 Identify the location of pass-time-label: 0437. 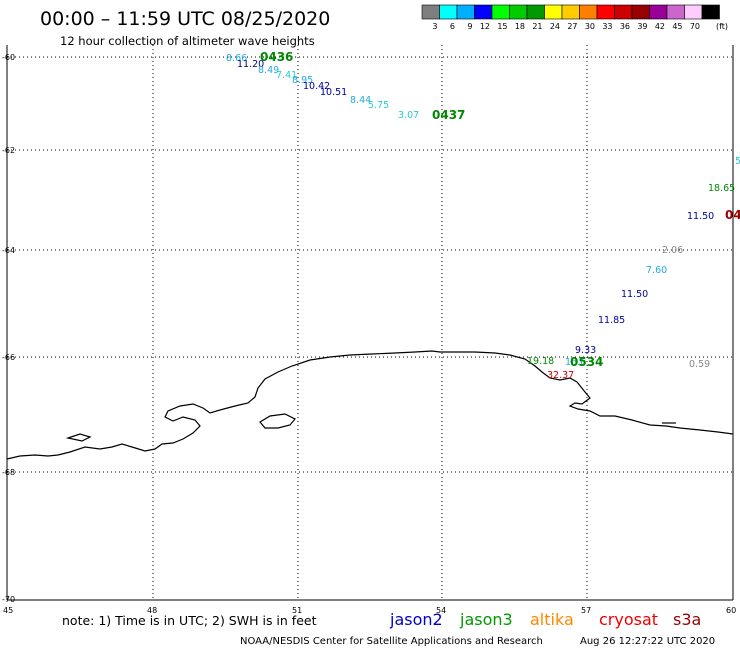
(448, 115).